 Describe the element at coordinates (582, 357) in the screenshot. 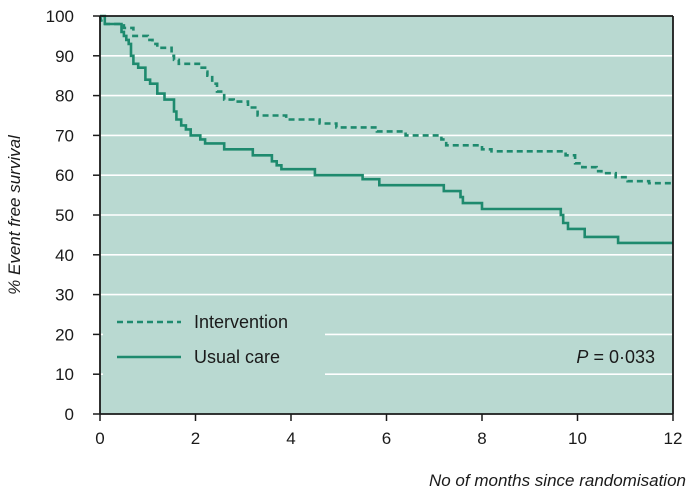

I see `p-value-symbol: P` at that location.